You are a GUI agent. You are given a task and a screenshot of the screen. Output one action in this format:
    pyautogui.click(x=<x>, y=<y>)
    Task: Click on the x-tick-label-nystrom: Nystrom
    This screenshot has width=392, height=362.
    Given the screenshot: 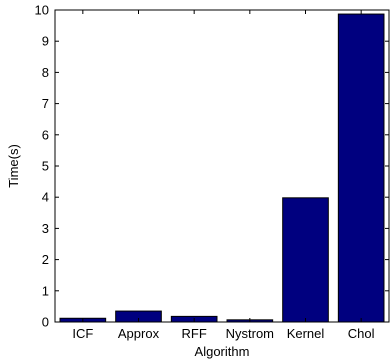 What is the action you would take?
    pyautogui.click(x=250, y=333)
    